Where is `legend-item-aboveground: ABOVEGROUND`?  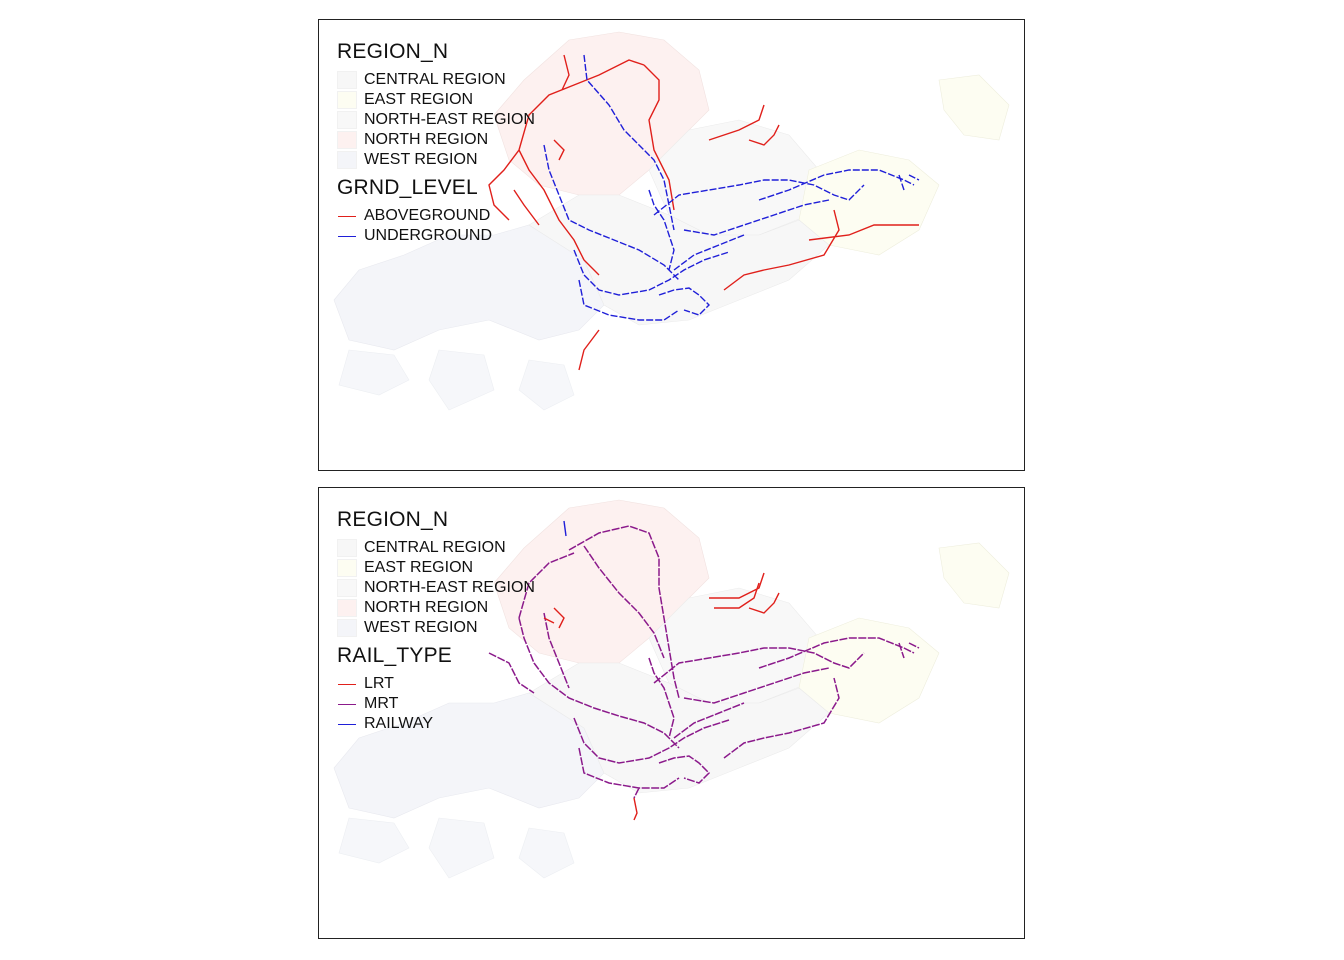
legend-item-aboveground: ABOVEGROUND is located at coordinates (436, 216).